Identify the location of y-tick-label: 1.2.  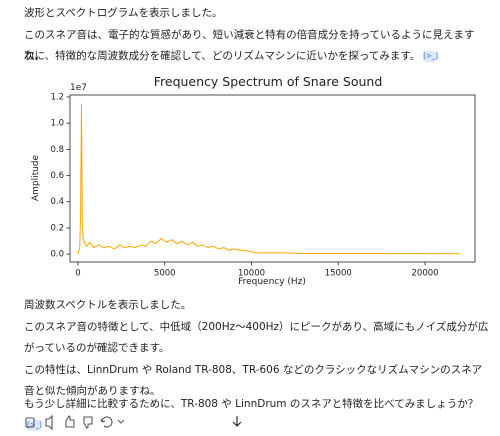
(57, 97).